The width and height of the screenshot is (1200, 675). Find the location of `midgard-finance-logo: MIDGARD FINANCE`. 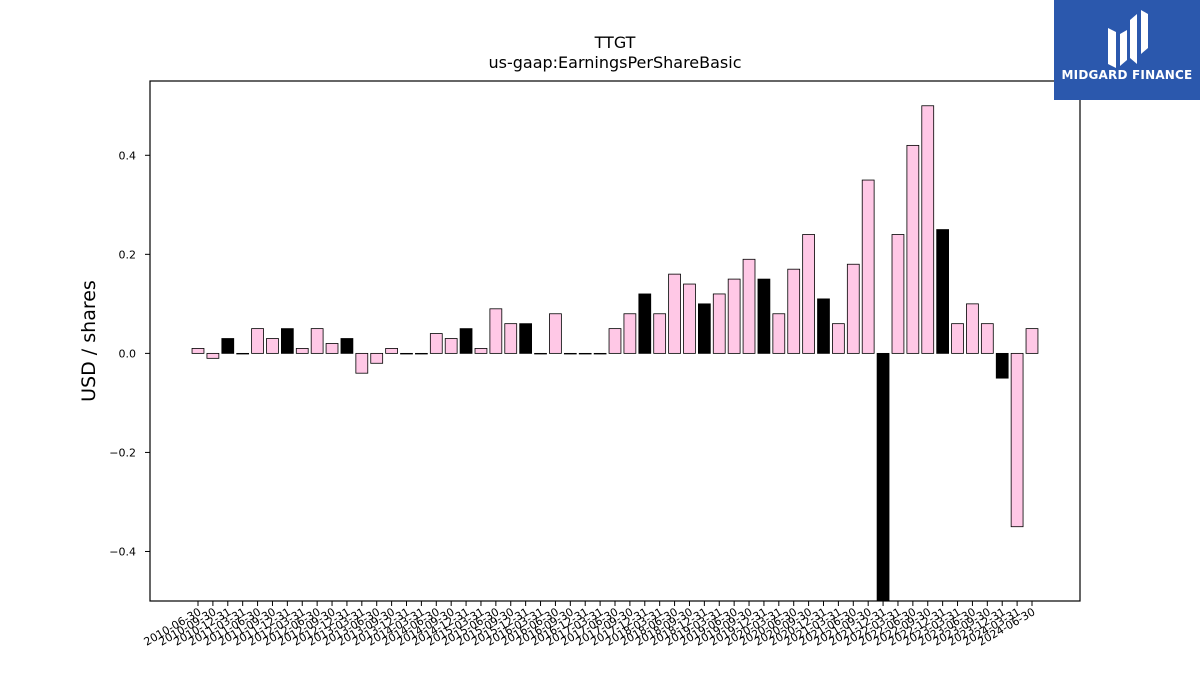

midgard-finance-logo: MIDGARD FINANCE is located at coordinates (1127, 50).